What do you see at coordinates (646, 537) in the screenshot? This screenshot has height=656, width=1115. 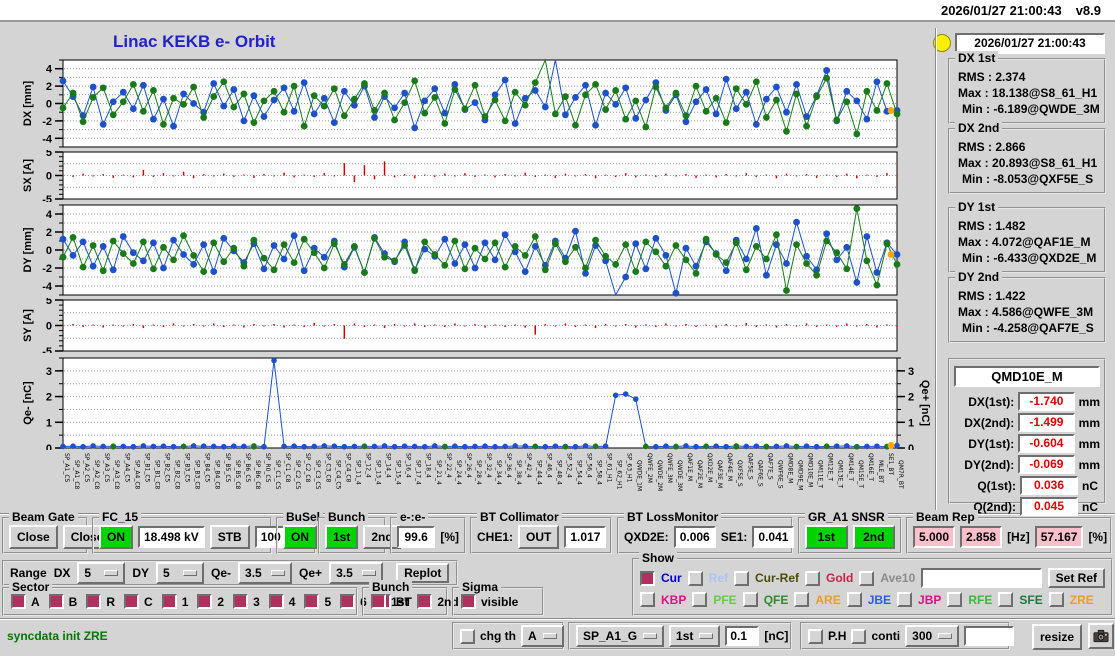 I see `qxd2e-label: QXD2E:` at bounding box center [646, 537].